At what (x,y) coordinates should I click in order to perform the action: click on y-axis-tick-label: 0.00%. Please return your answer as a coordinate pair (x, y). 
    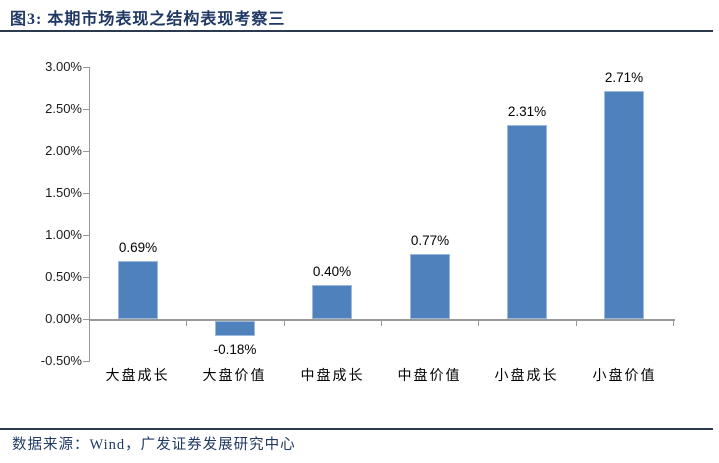
    Looking at the image, I should click on (63, 318).